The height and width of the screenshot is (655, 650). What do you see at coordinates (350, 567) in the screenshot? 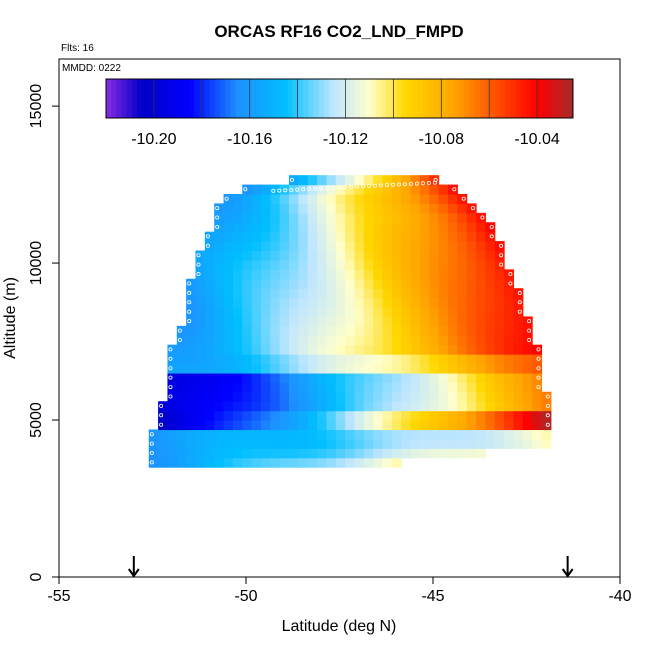
I see `latitude-markers` at bounding box center [350, 567].